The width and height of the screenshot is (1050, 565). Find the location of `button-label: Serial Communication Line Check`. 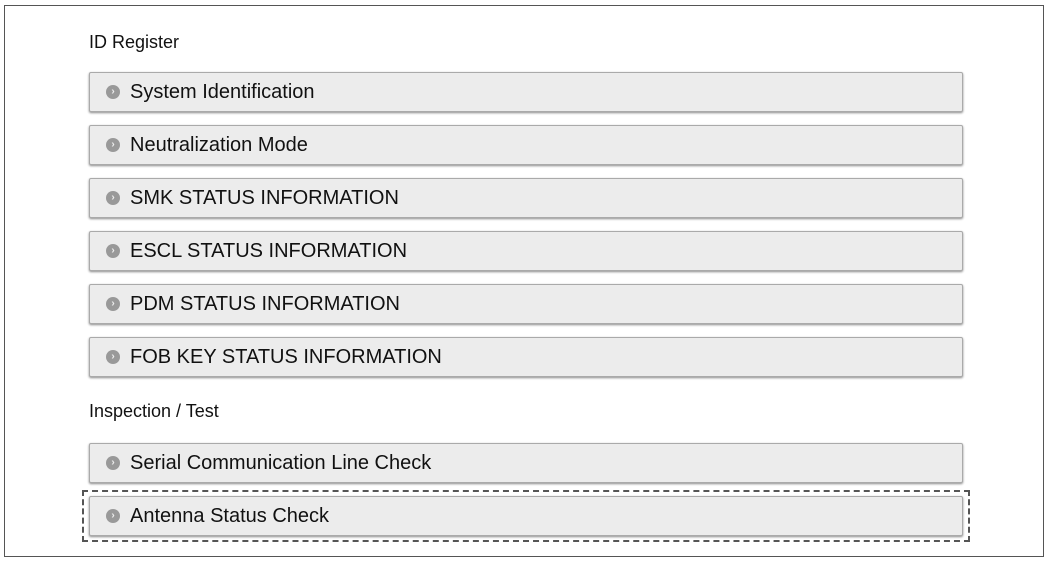

button-label: Serial Communication Line Check is located at coordinates (281, 462).